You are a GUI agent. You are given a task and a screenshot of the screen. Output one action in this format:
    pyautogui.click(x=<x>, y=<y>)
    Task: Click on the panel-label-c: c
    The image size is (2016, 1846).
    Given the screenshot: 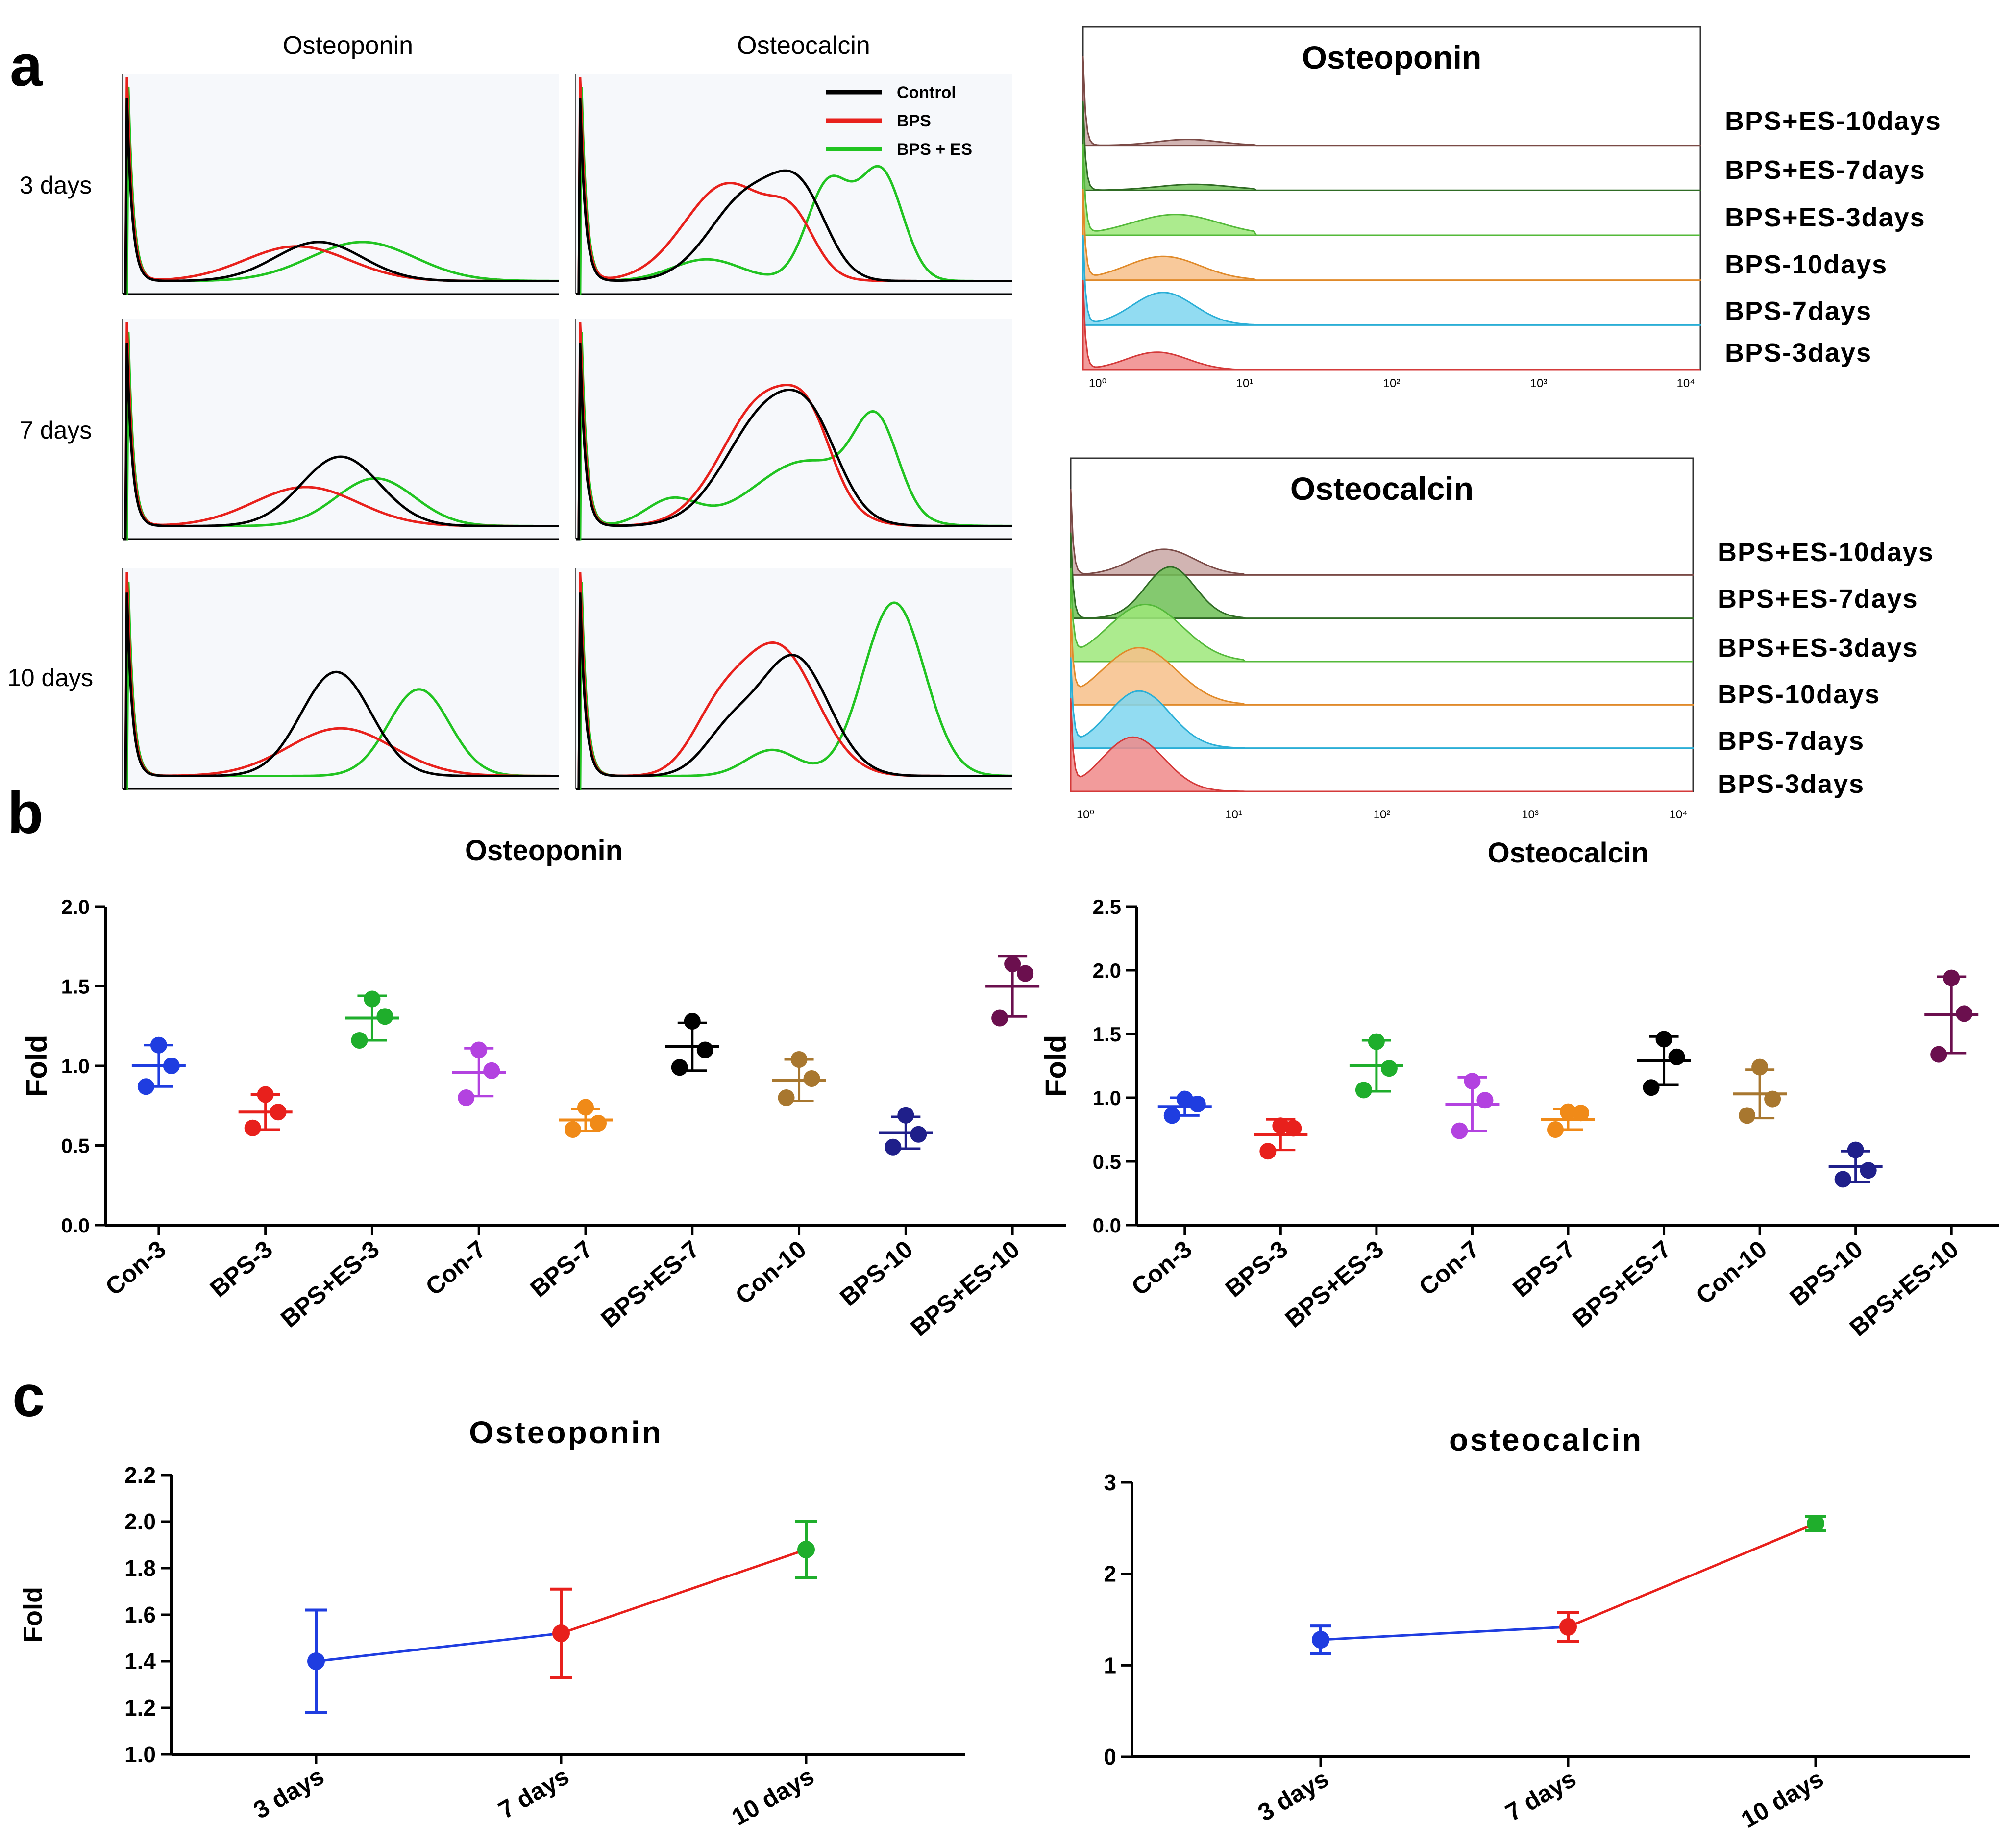 What is the action you would take?
    pyautogui.click(x=28, y=1396)
    